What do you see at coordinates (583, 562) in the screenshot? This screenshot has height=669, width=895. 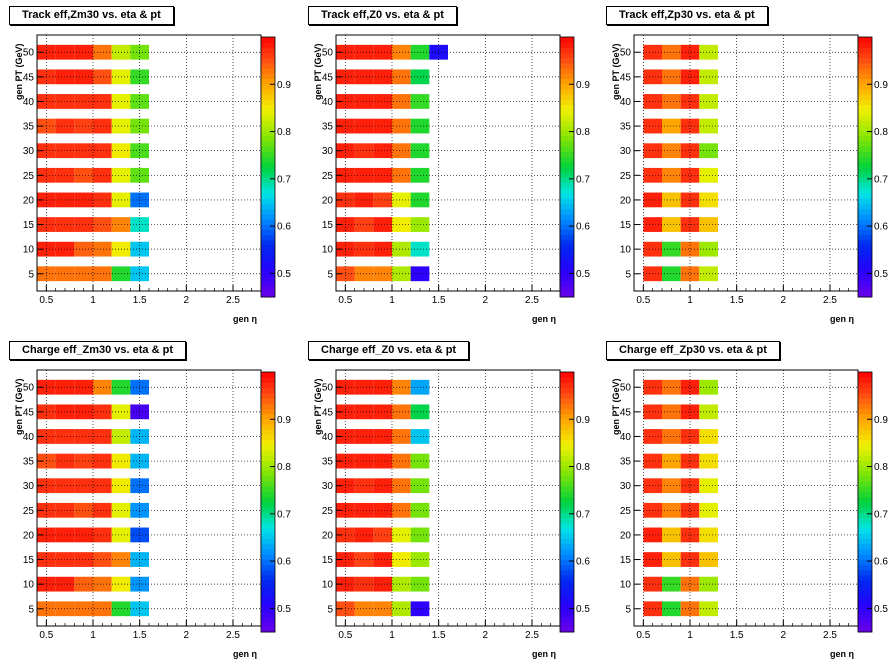 I see `colorbar-tick-label: 0.6` at bounding box center [583, 562].